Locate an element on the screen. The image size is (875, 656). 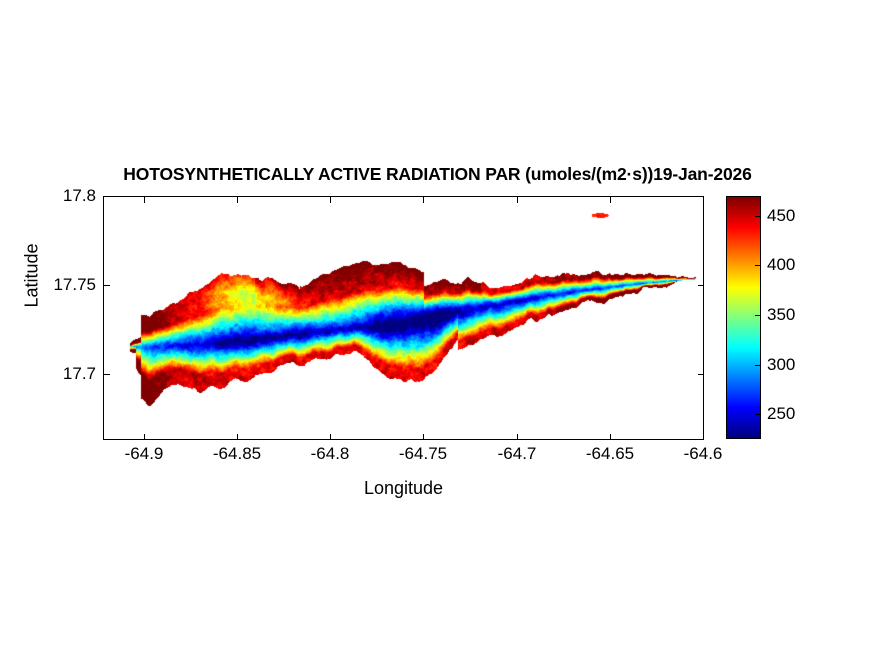
colorbar-tick-label: 350 is located at coordinates (781, 314).